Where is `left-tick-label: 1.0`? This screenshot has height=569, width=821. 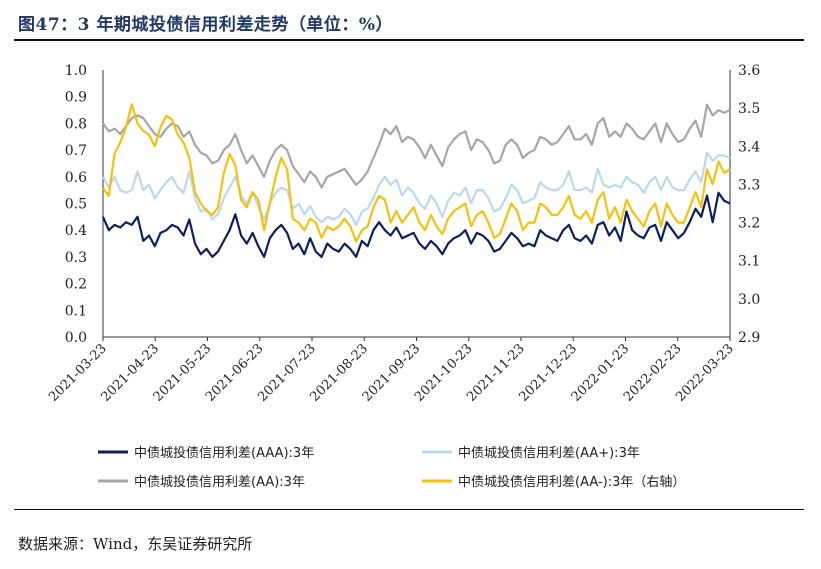 left-tick-label: 1.0 is located at coordinates (76, 71).